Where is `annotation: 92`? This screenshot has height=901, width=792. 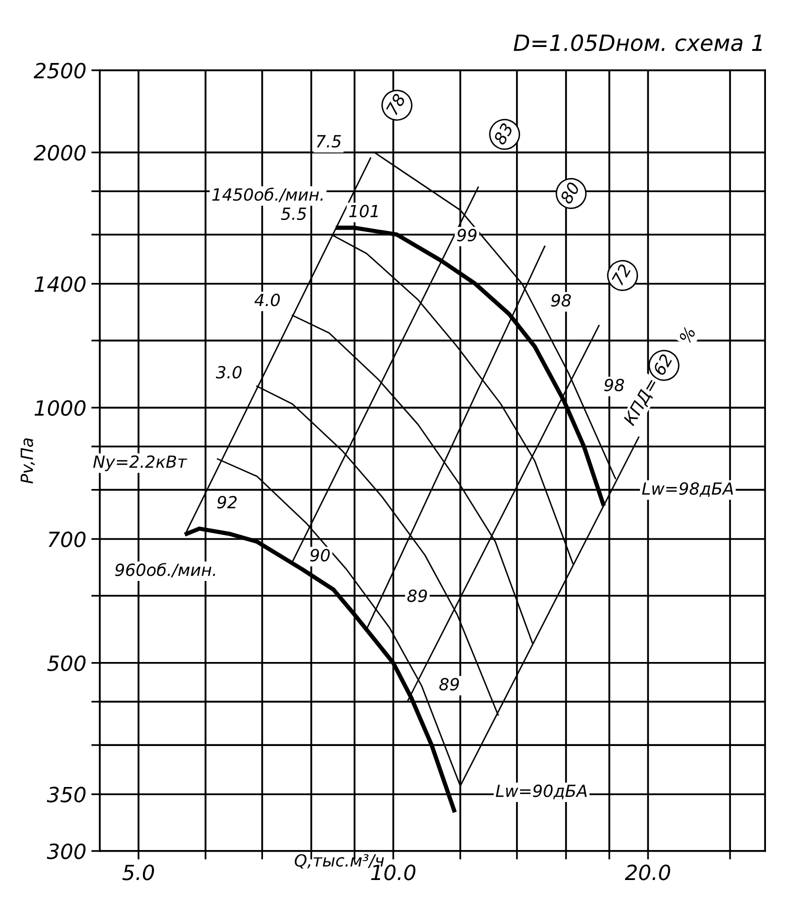
annotation: 92 is located at coordinates (227, 502).